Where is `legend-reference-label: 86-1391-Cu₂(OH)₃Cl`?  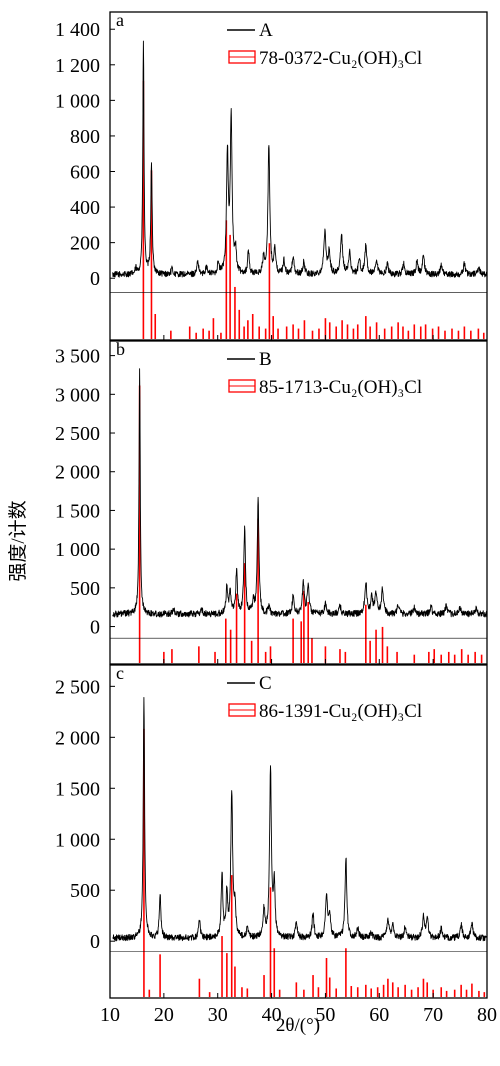
legend-reference-label: 86-1391-Cu₂(OH)₃Cl is located at coordinates (340, 711).